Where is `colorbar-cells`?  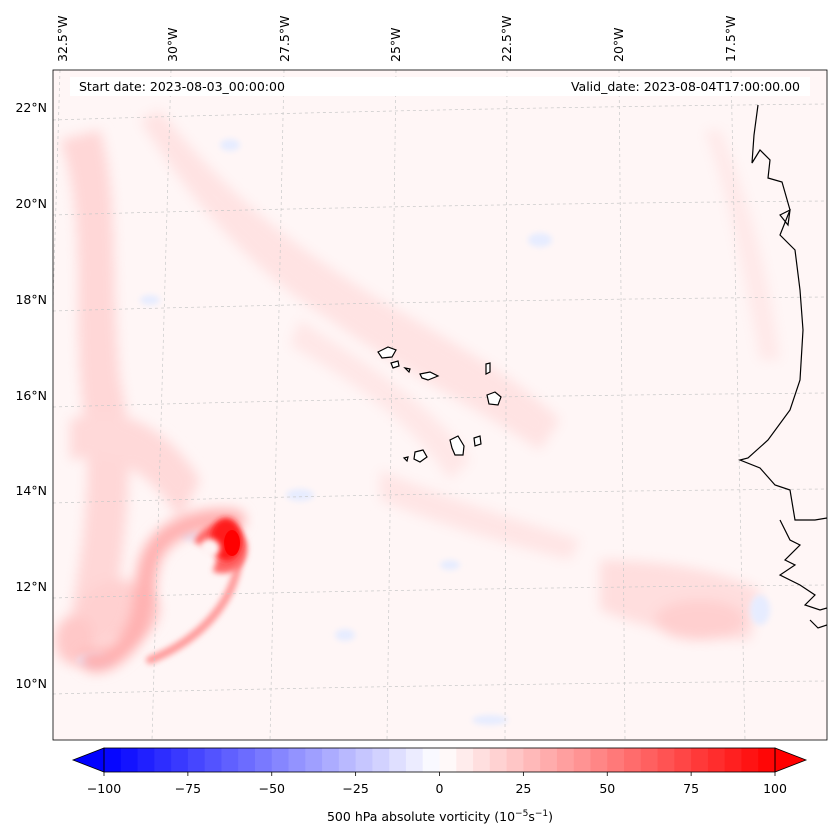
colorbar-cells is located at coordinates (440, 760).